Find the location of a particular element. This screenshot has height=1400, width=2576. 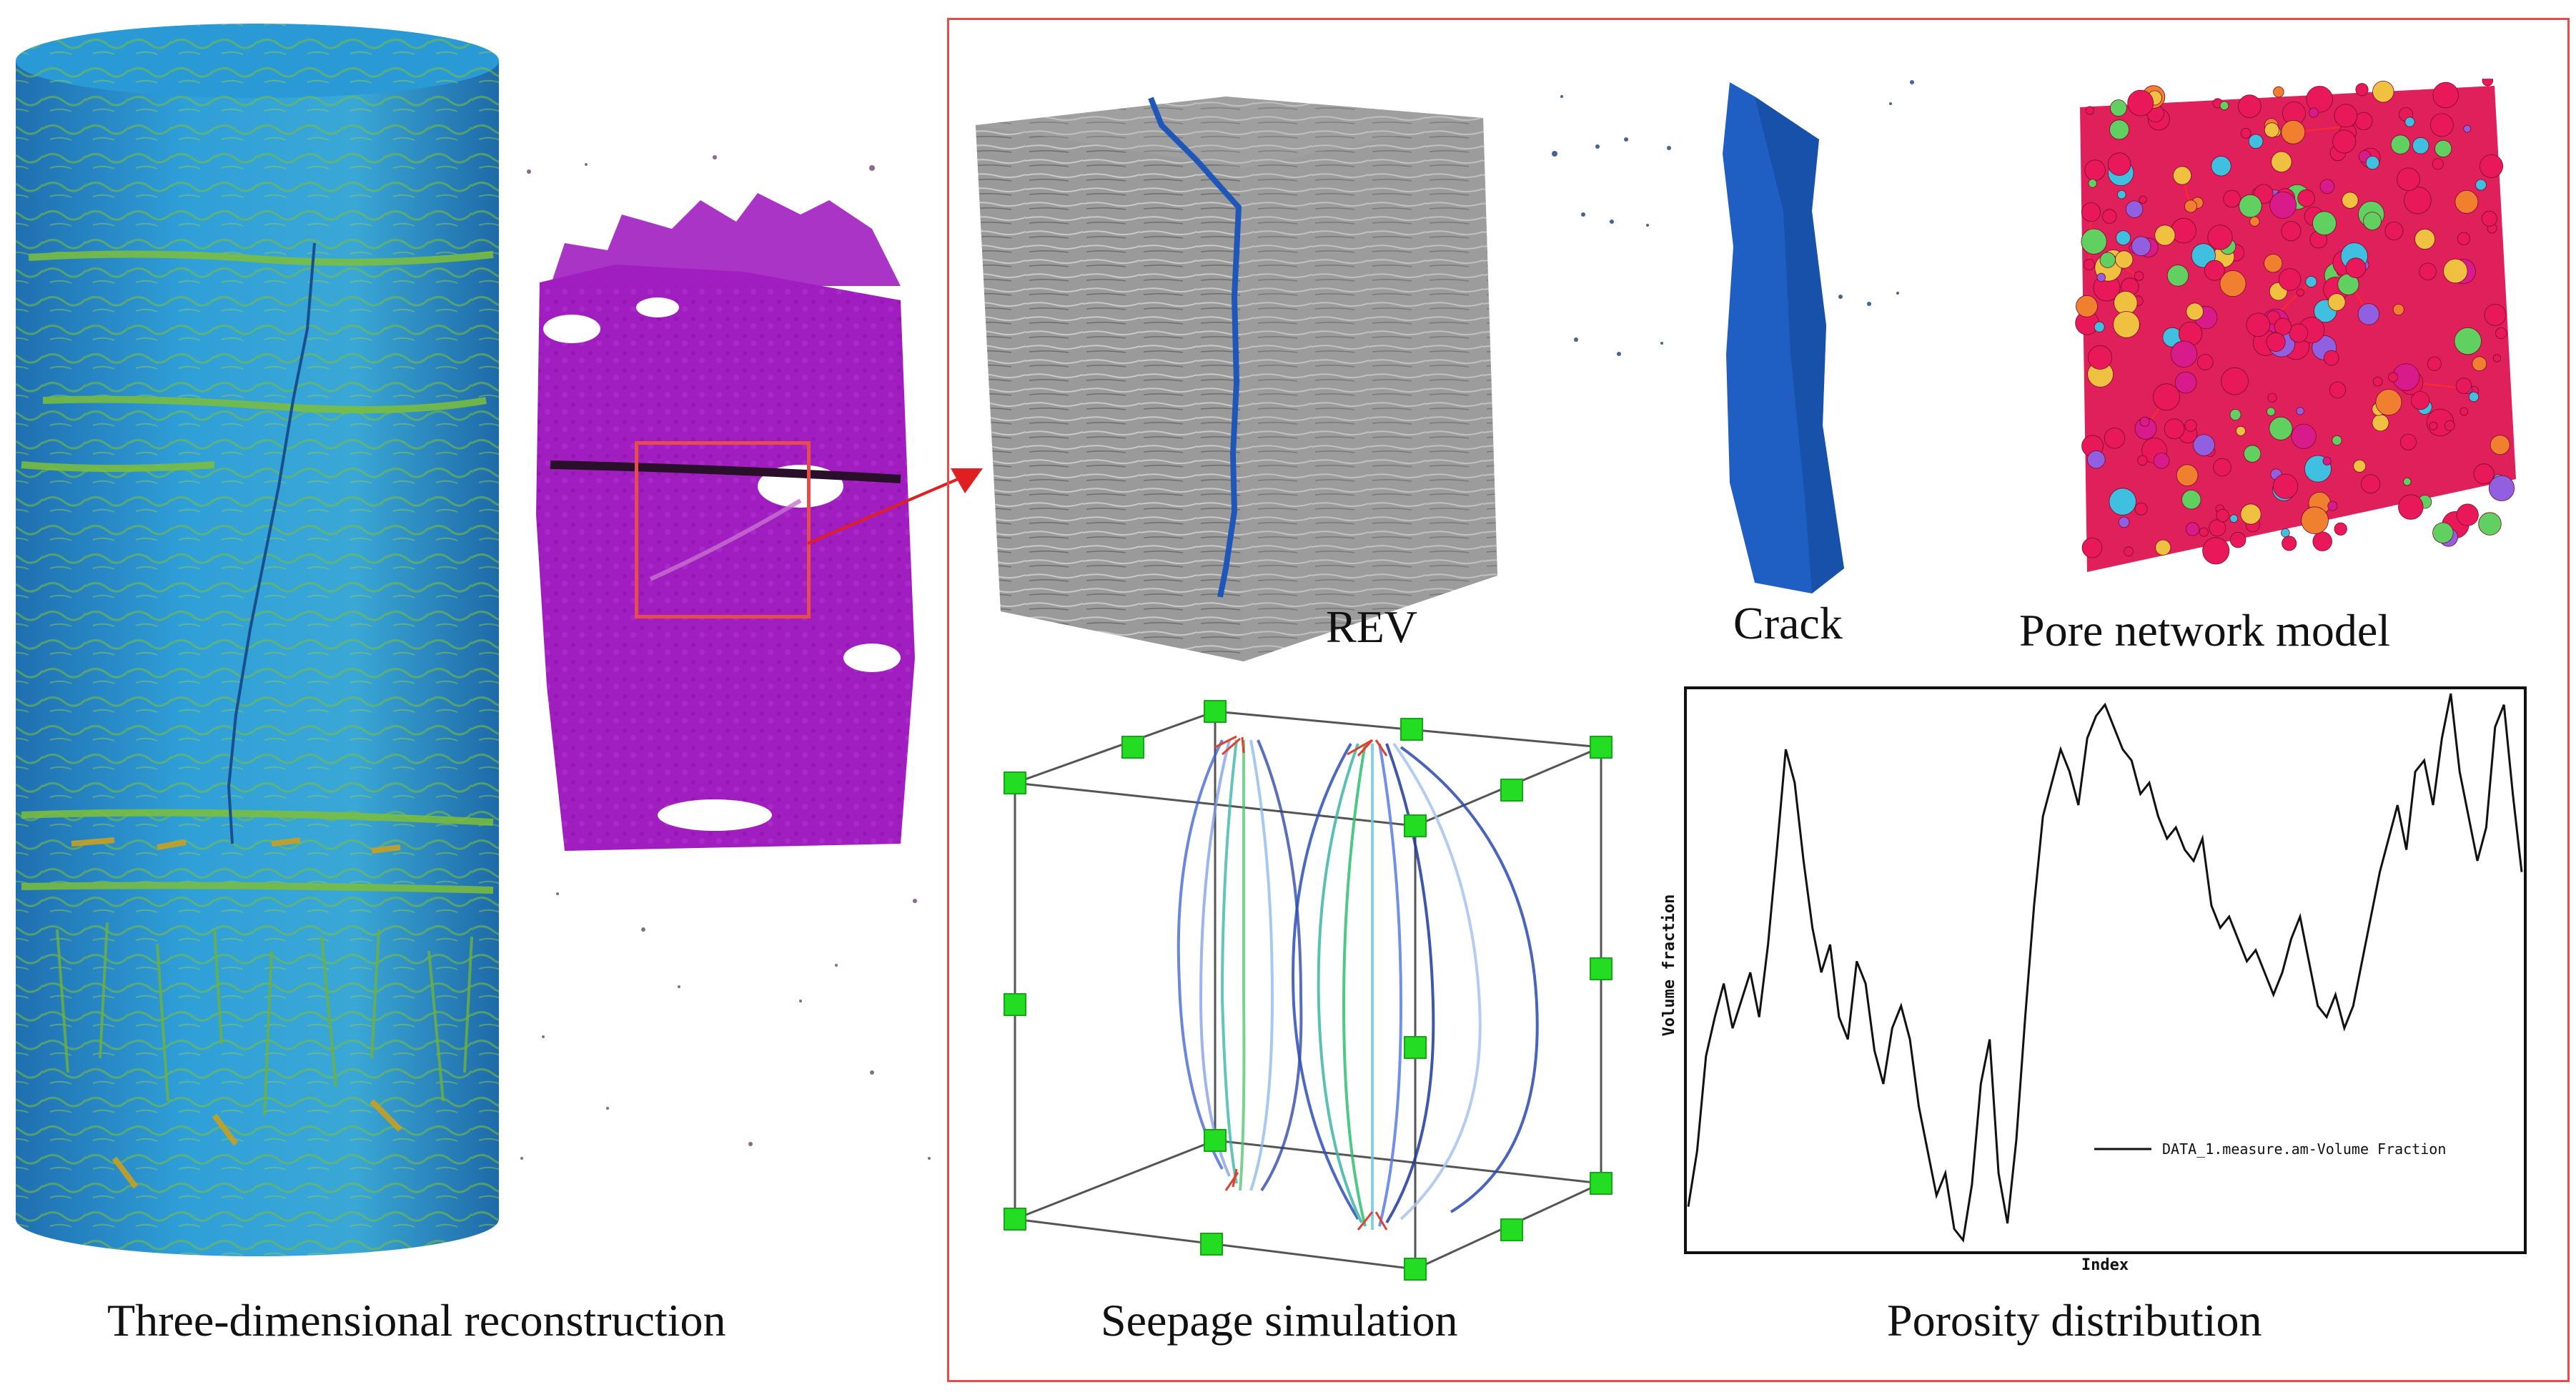

chart-ylabel: Volume fraction is located at coordinates (1669, 965).